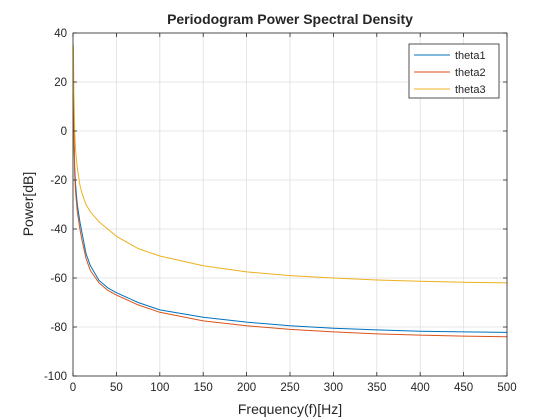 This screenshot has height=420, width=560. Describe the element at coordinates (64, 132) in the screenshot. I see `y-tick-label: 0` at that location.